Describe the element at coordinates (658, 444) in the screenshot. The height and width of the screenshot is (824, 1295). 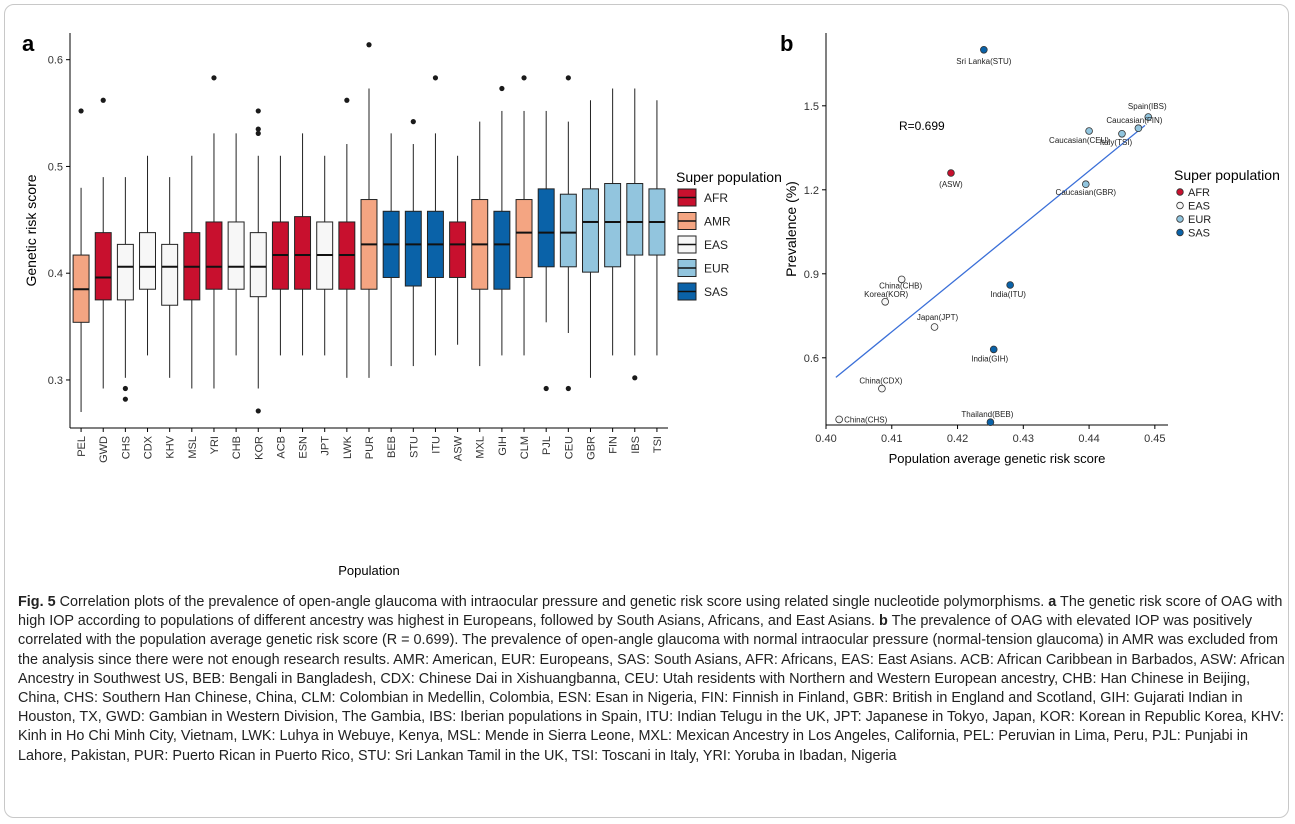
I see `panel-a-x-tick-label: TSI` at that location.